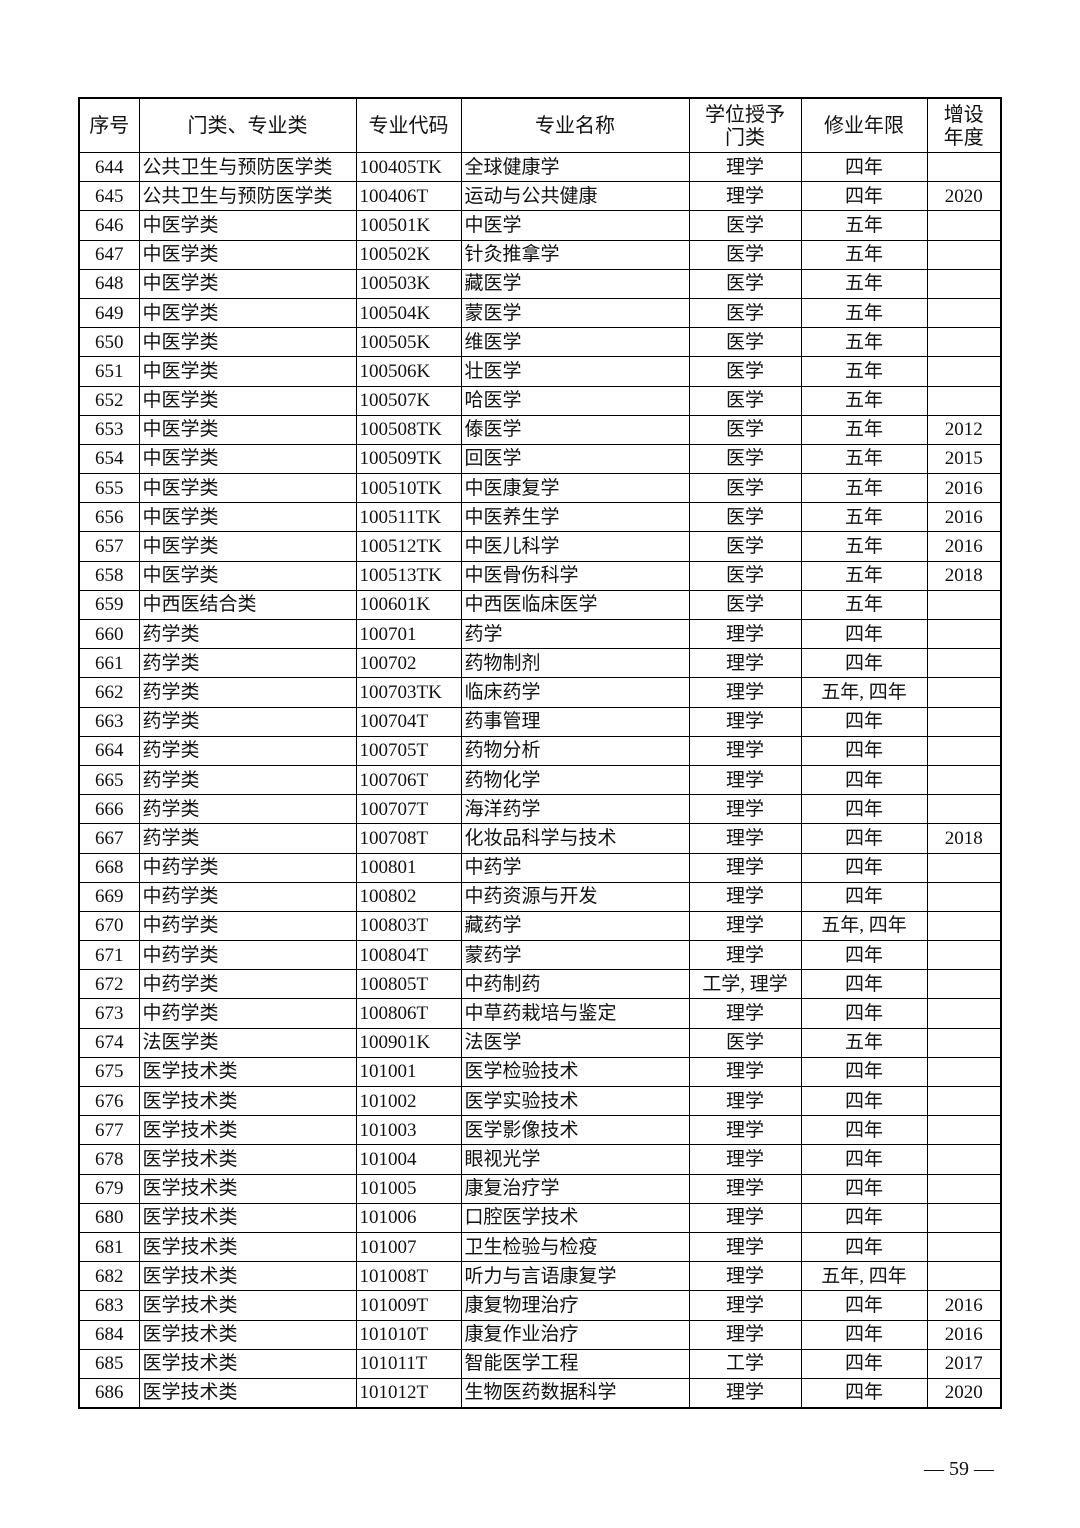  I want to click on cell-year: 2018, so click(964, 838).